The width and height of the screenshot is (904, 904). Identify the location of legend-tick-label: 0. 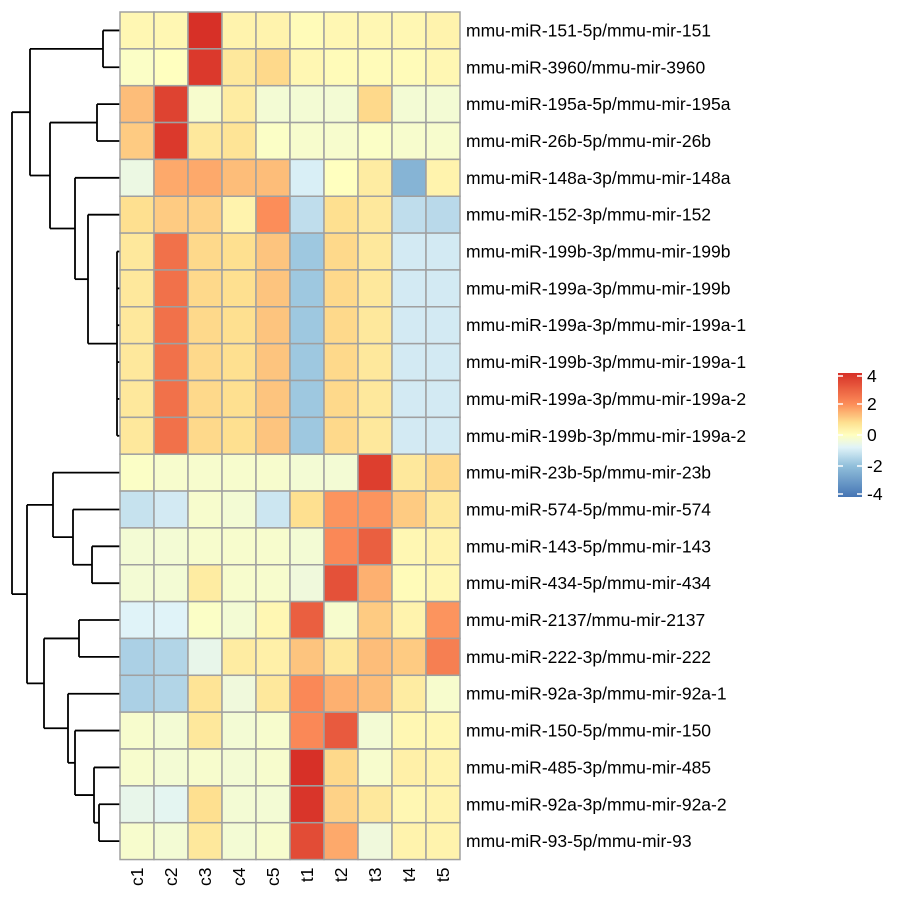
(872, 435).